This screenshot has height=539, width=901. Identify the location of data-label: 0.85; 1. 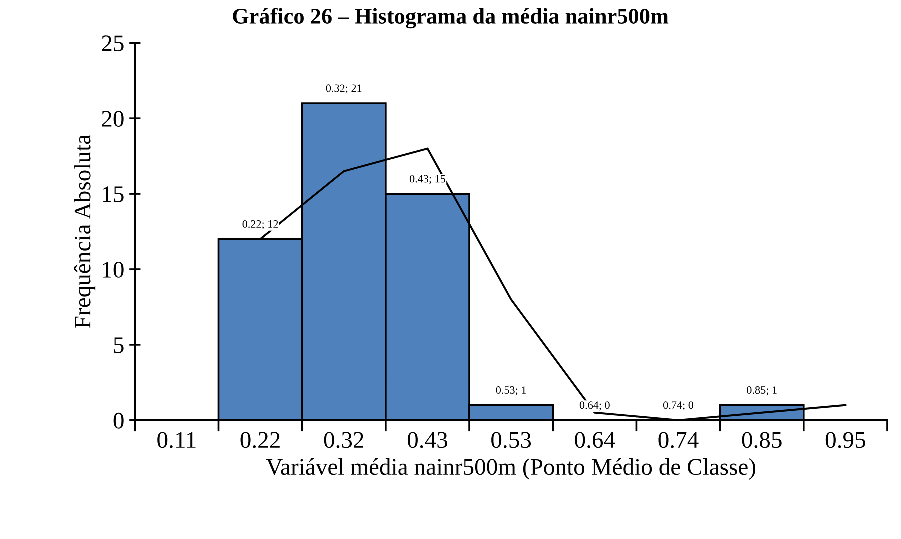
(762, 391).